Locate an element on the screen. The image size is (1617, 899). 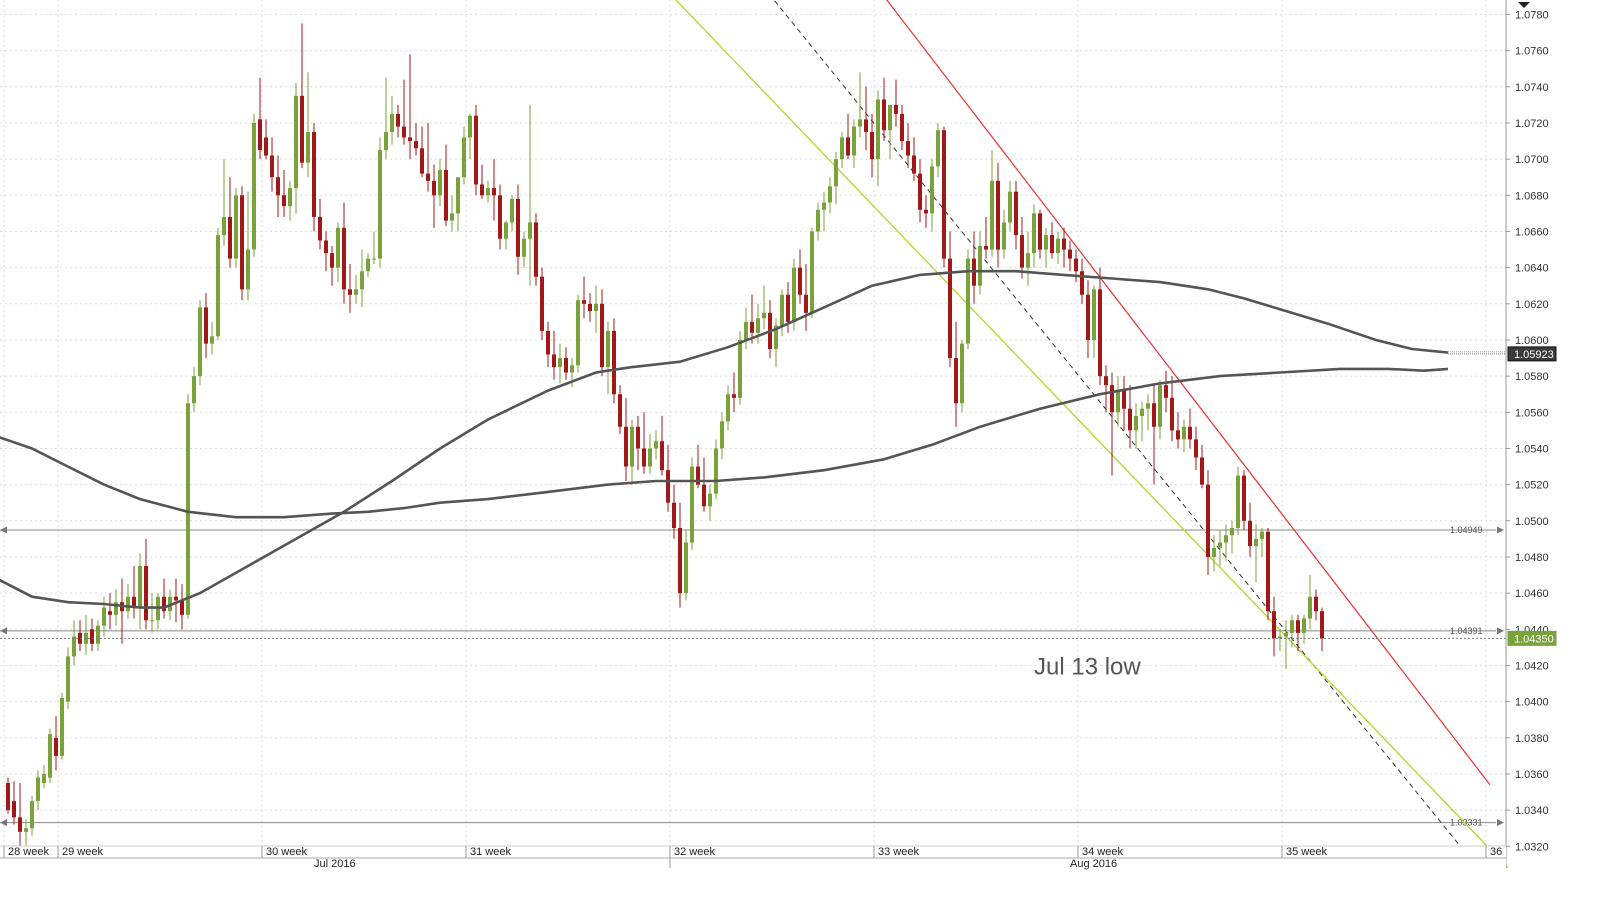
y-tick-label: 1.0600 is located at coordinates (1532, 341).